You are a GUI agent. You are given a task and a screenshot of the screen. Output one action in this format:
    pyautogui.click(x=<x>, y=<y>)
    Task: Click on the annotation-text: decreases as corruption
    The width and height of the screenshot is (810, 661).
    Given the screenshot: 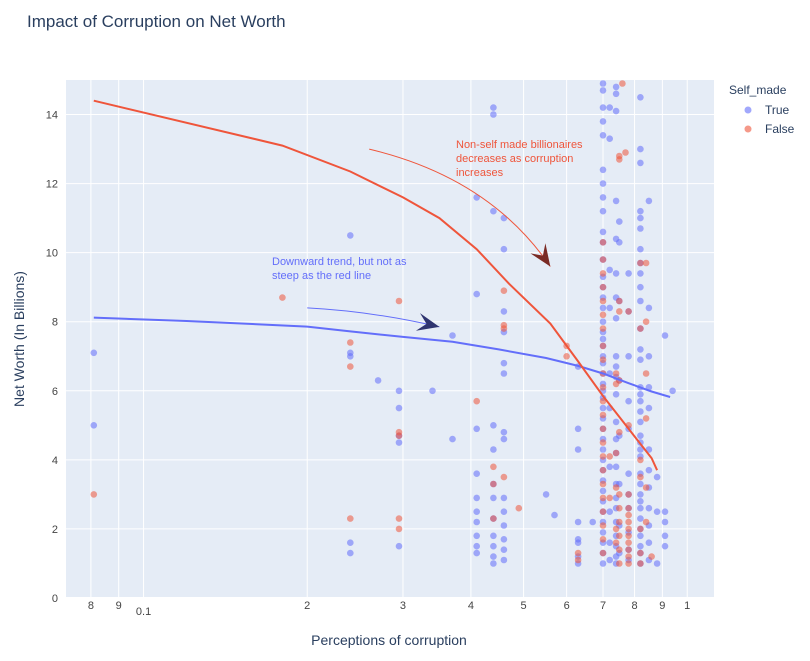 What is the action you would take?
    pyautogui.click(x=514, y=159)
    